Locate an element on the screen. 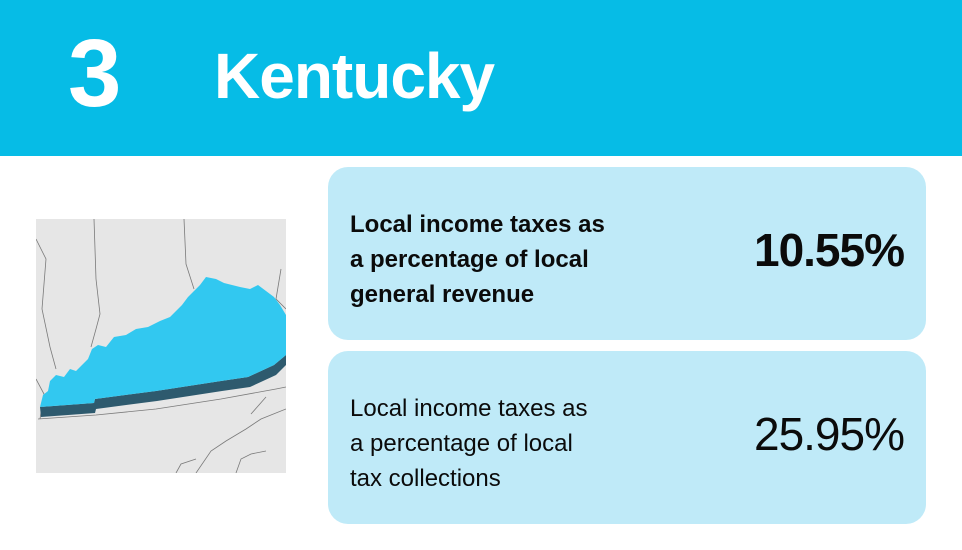 The image size is (962, 550). stat-value: 10.55% is located at coordinates (829, 250).